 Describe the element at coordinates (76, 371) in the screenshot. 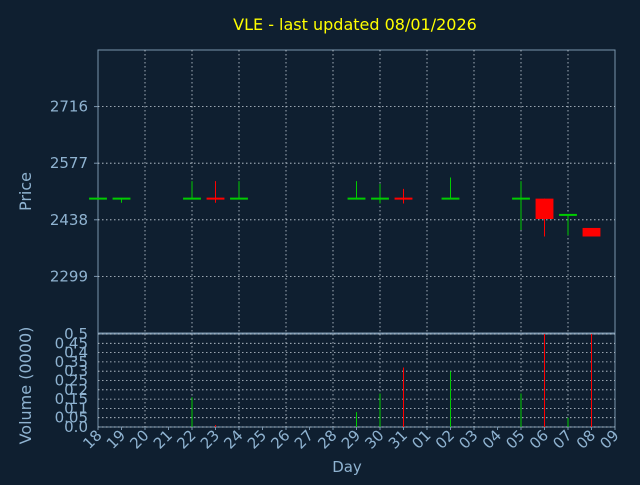

I see `volume-tick-label: 0.3` at that location.